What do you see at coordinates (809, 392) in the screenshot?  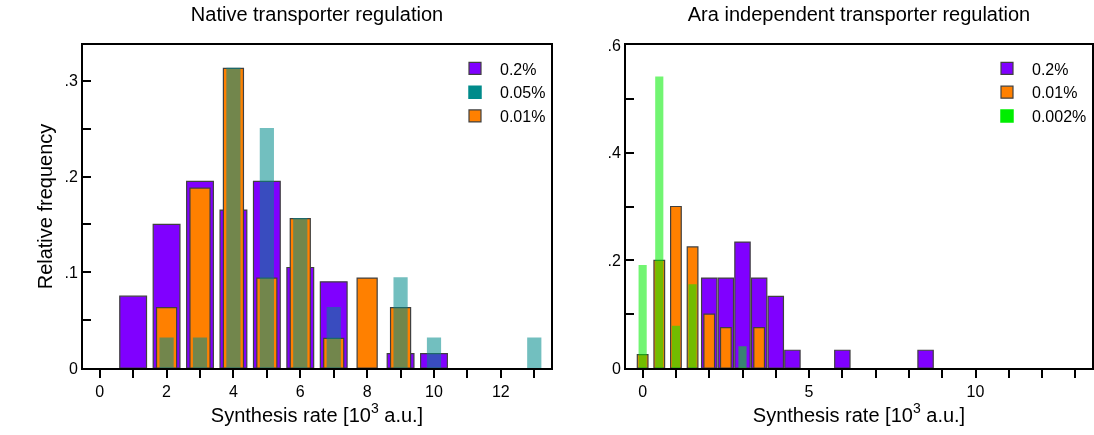 I see `x-tick-label: 5` at bounding box center [809, 392].